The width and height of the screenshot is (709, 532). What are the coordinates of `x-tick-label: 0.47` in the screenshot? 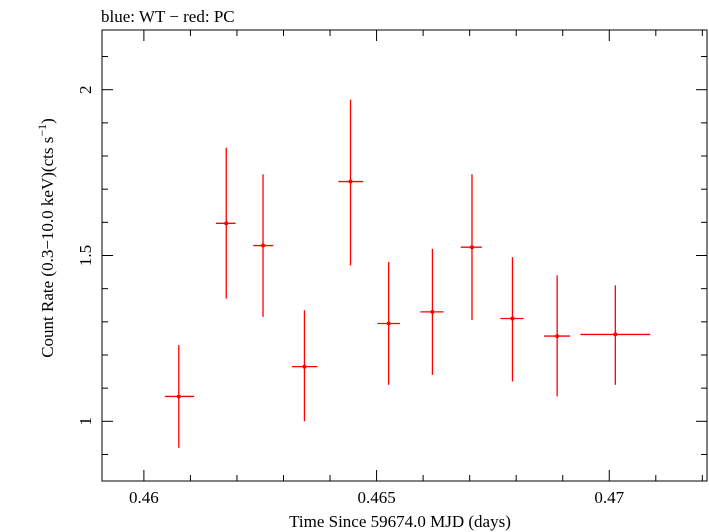 It's located at (609, 497).